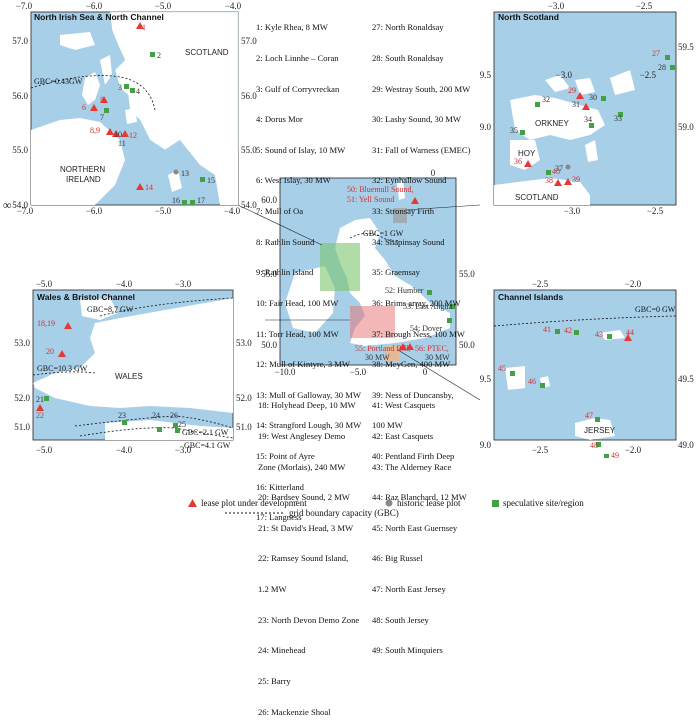 The height and width of the screenshot is (727, 700). I want to click on site-34-marker, so click(591, 125).